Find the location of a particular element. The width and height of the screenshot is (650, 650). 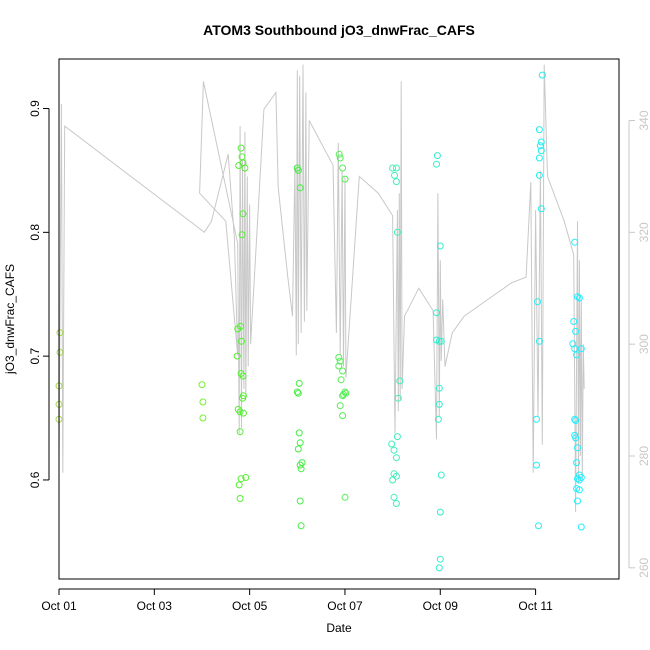

y2-tick-label: 340 is located at coordinates (643, 120).